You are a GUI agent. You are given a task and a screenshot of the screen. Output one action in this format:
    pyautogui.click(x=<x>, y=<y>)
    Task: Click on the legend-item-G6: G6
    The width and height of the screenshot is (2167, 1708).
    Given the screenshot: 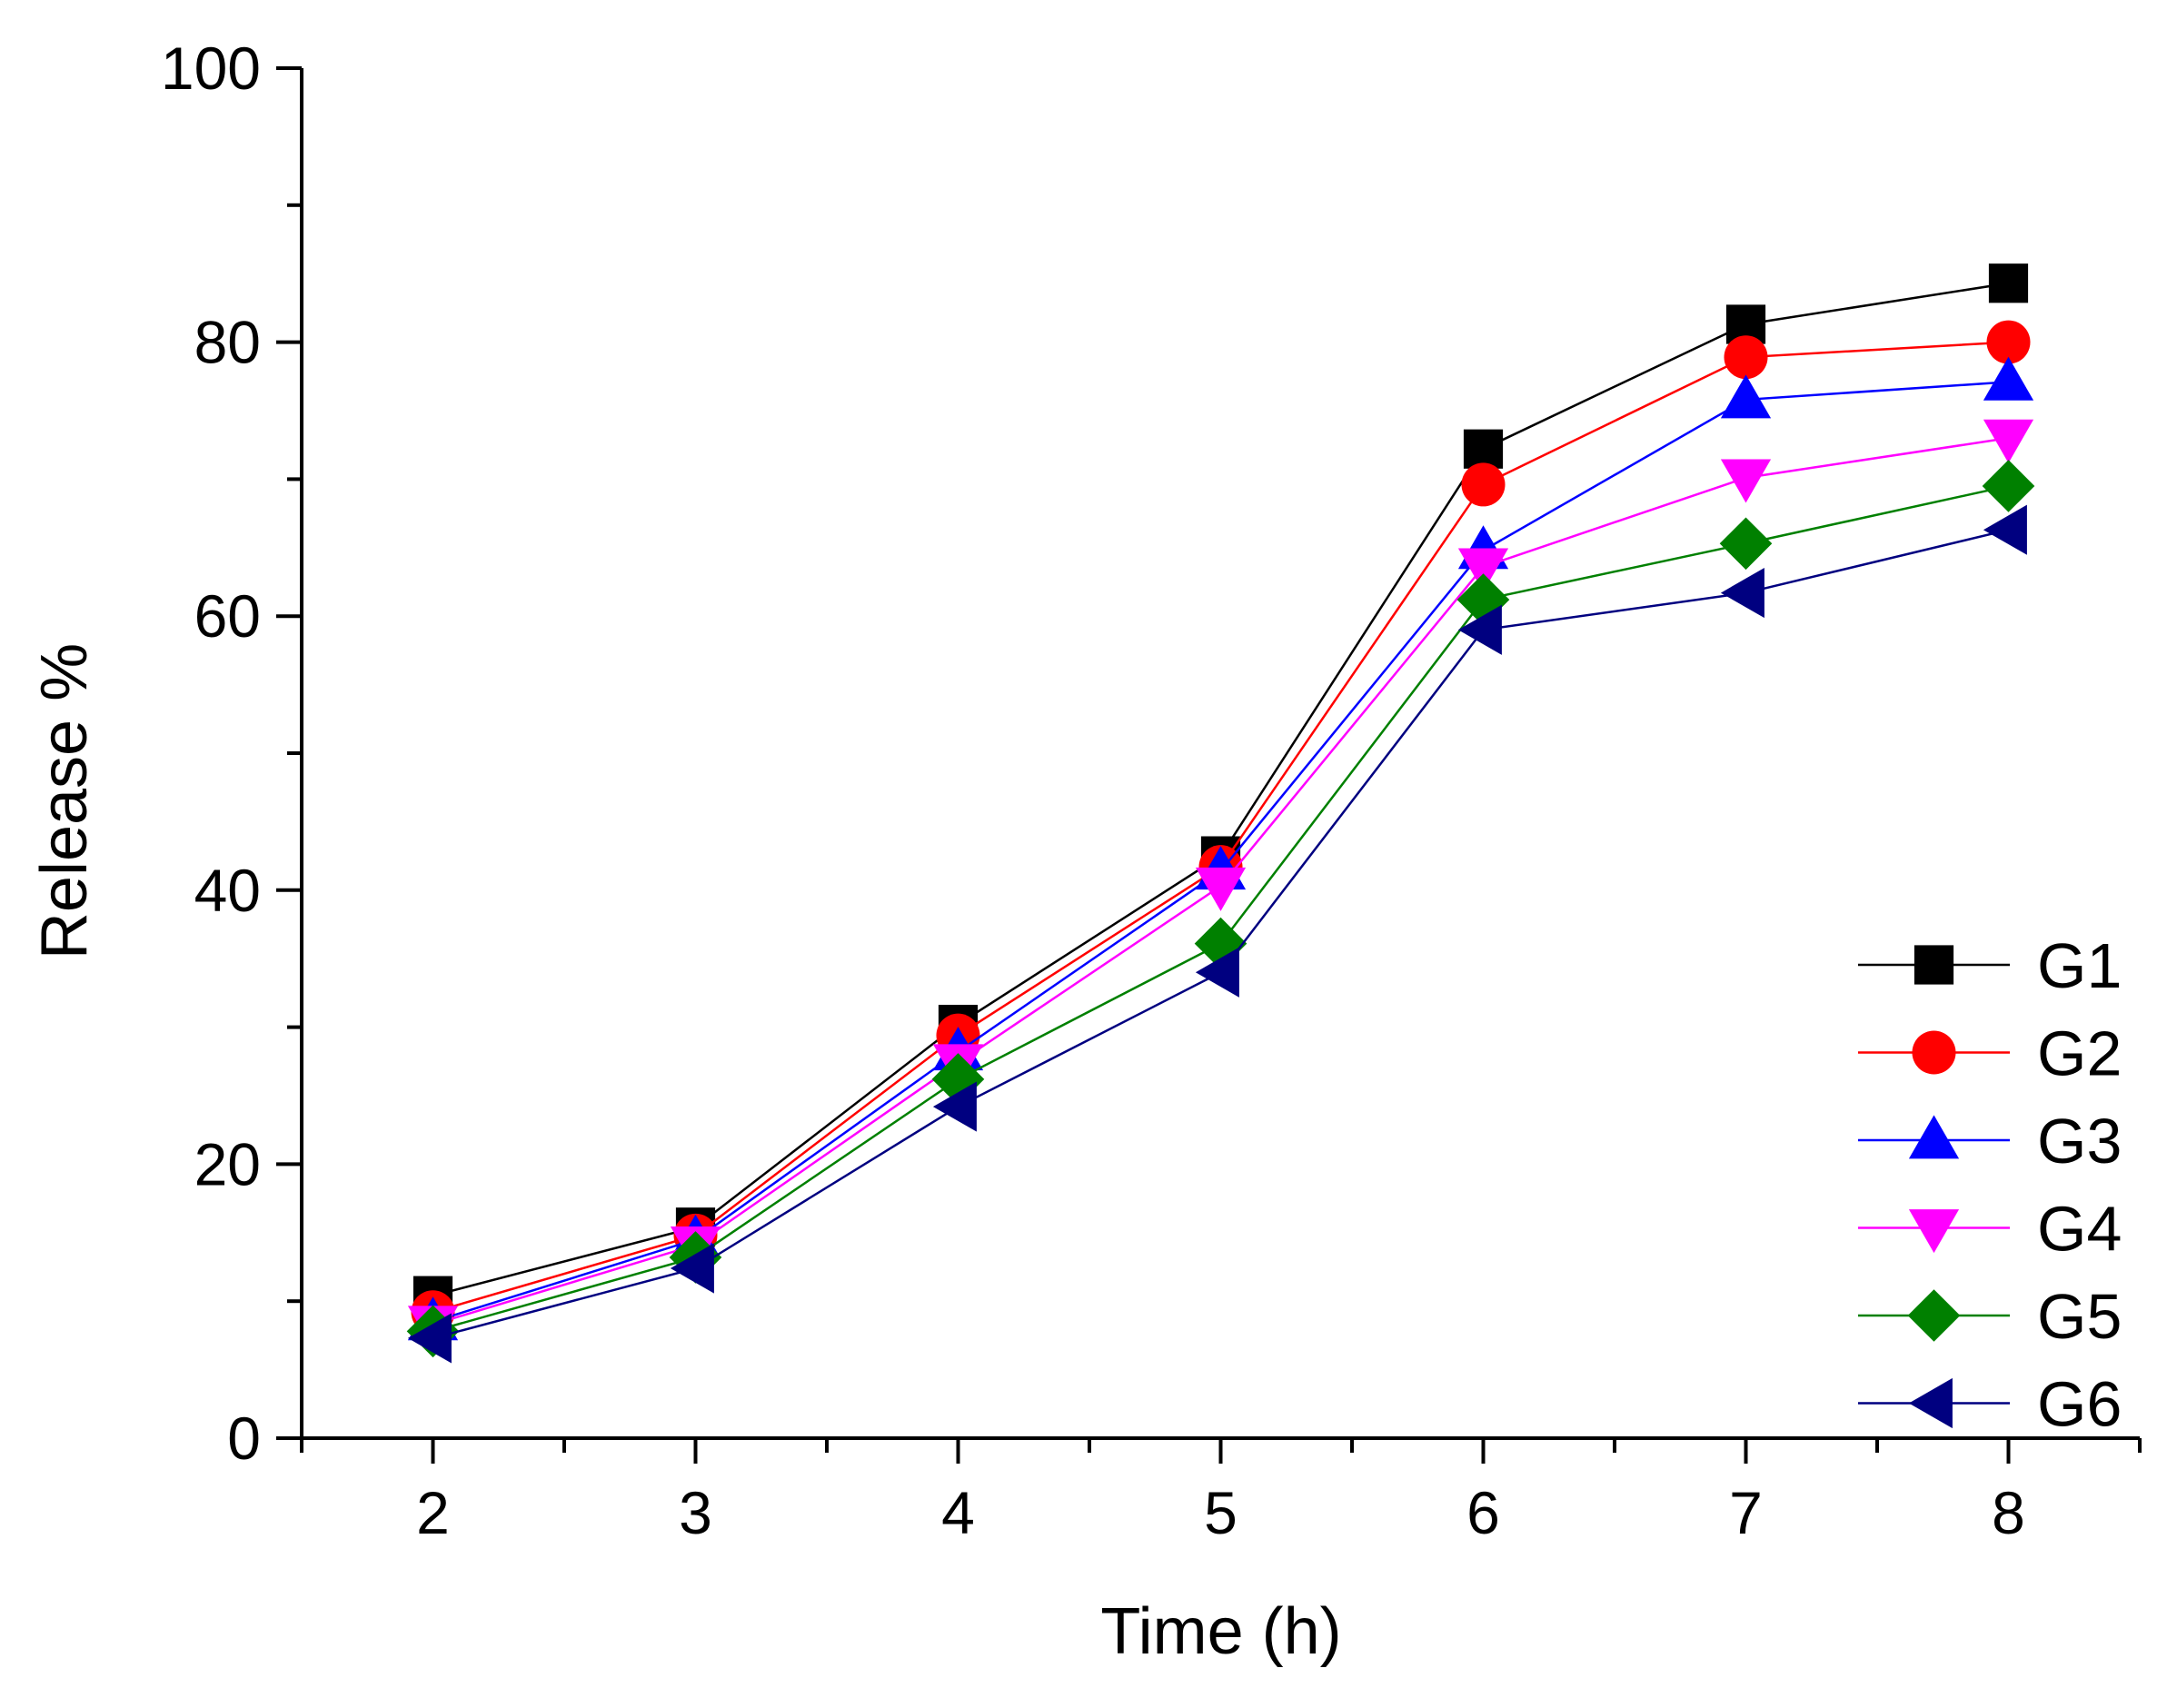 What is the action you would take?
    pyautogui.click(x=1990, y=1404)
    